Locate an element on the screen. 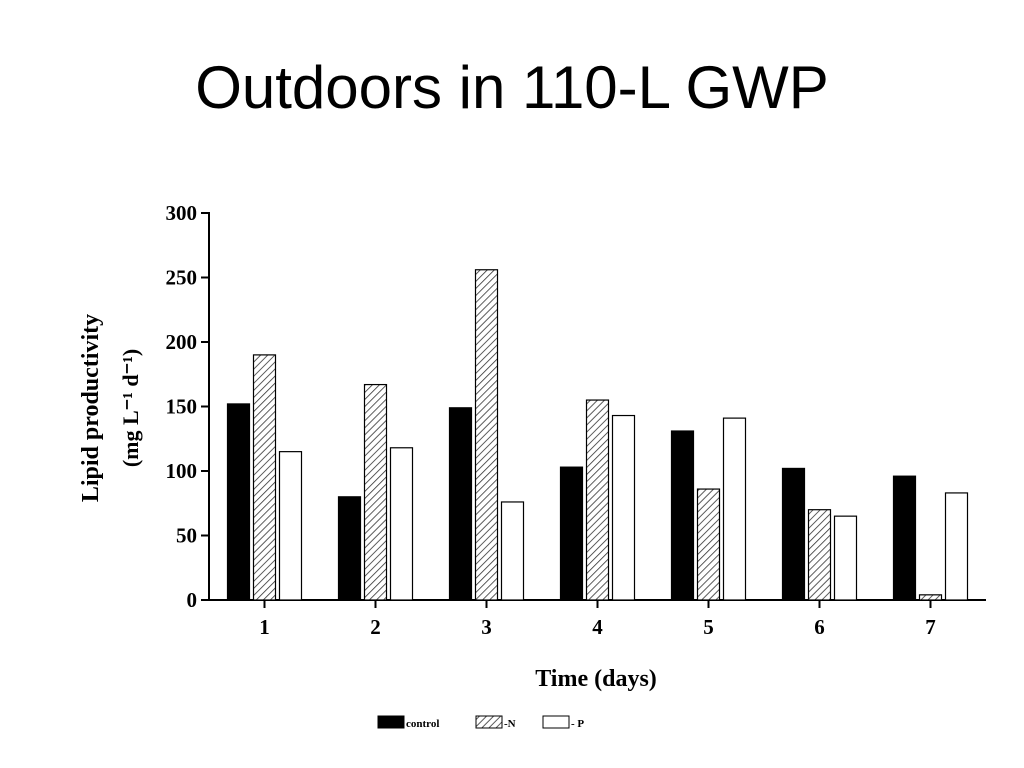  x-ticks: 1 2 3 4 5 6 7 is located at coordinates (597, 619).